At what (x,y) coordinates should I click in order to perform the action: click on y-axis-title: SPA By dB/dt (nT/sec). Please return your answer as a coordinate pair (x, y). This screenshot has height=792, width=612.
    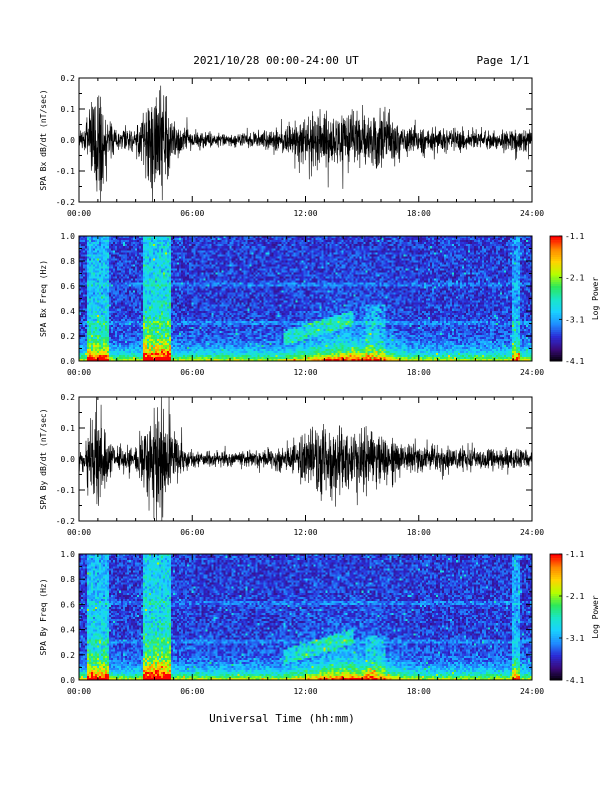
    Looking at the image, I should click on (43, 458).